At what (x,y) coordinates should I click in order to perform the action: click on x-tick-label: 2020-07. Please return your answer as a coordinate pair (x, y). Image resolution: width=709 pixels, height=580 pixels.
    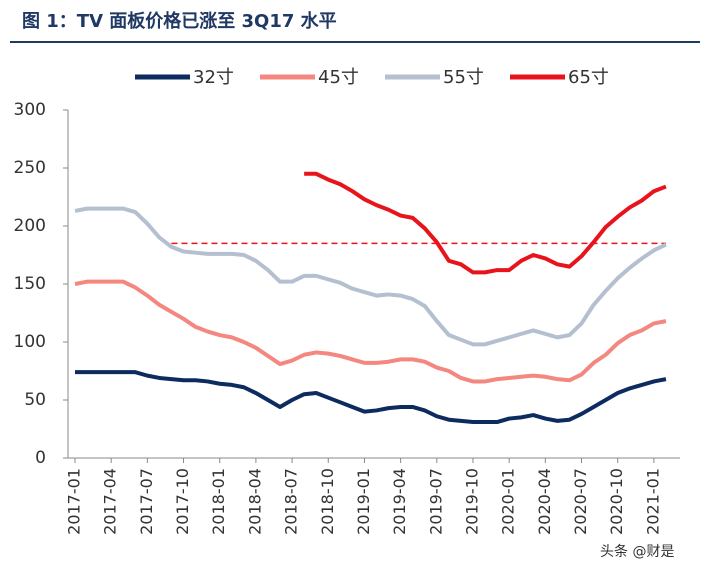
    Looking at the image, I should click on (580, 501).